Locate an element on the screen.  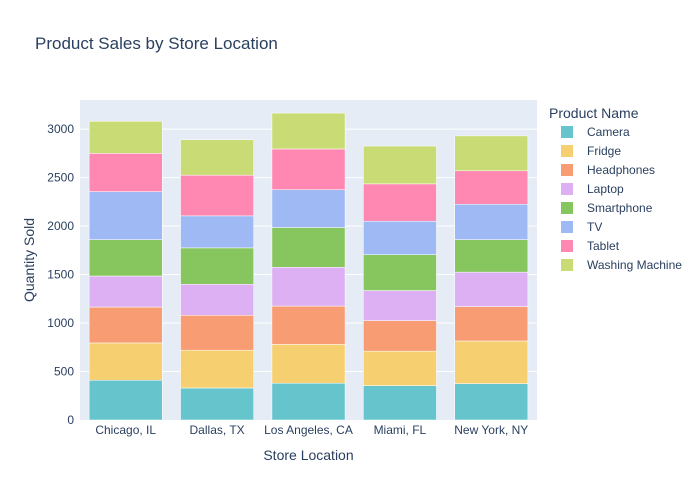
legend-label: Fridge is located at coordinates (604, 151).